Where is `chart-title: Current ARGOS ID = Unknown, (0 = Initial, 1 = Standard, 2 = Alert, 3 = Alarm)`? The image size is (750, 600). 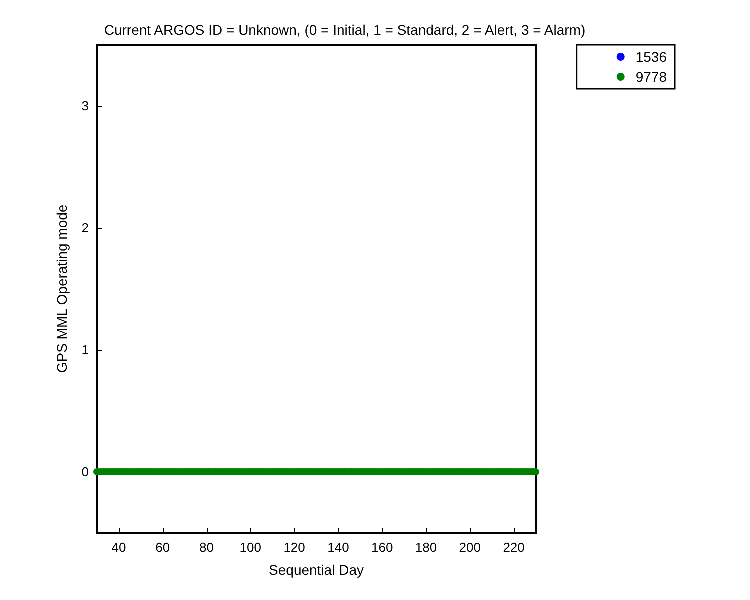 chart-title: Current ARGOS ID = Unknown, (0 = Initial, 1 = Standard, 2 = Alert, 3 = Alarm) is located at coordinates (345, 30).